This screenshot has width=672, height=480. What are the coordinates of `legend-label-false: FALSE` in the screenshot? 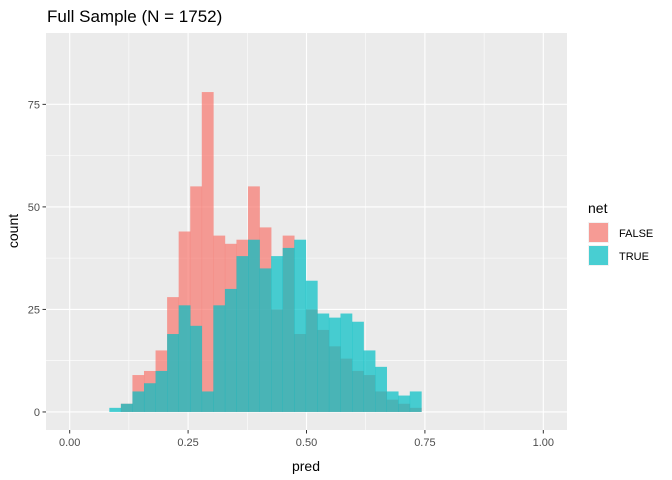 It's located at (636, 234).